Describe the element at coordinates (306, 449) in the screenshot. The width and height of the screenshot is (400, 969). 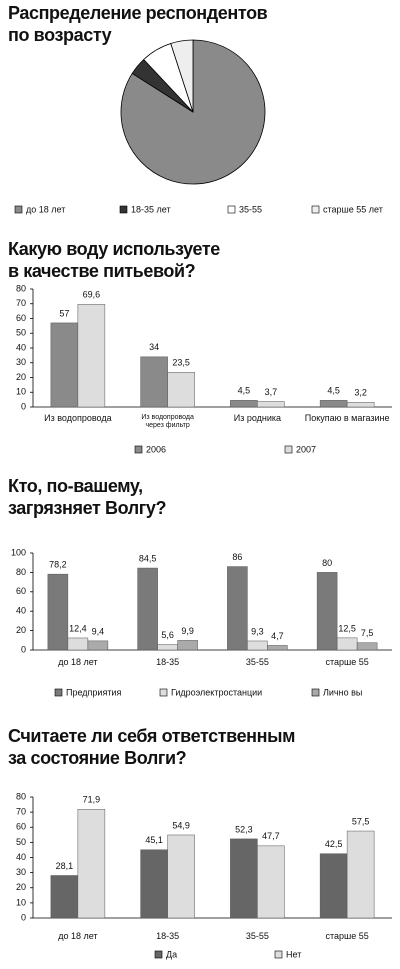
I see `legend-label: 2007` at that location.